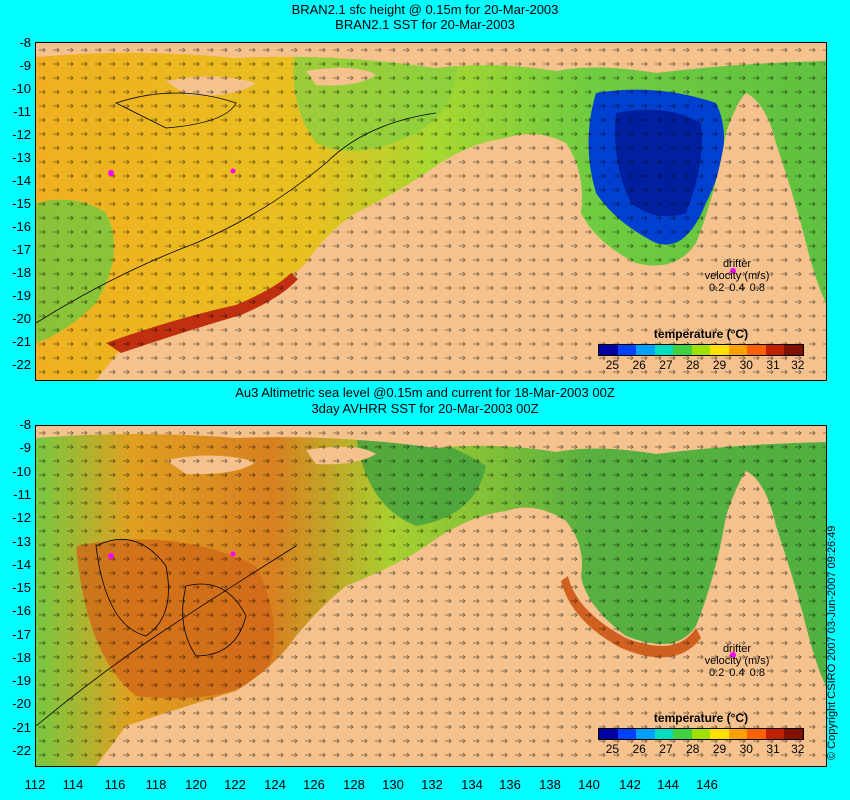 The image size is (850, 800). Describe the element at coordinates (21, 295) in the screenshot. I see `top-lat-label: -19` at that location.